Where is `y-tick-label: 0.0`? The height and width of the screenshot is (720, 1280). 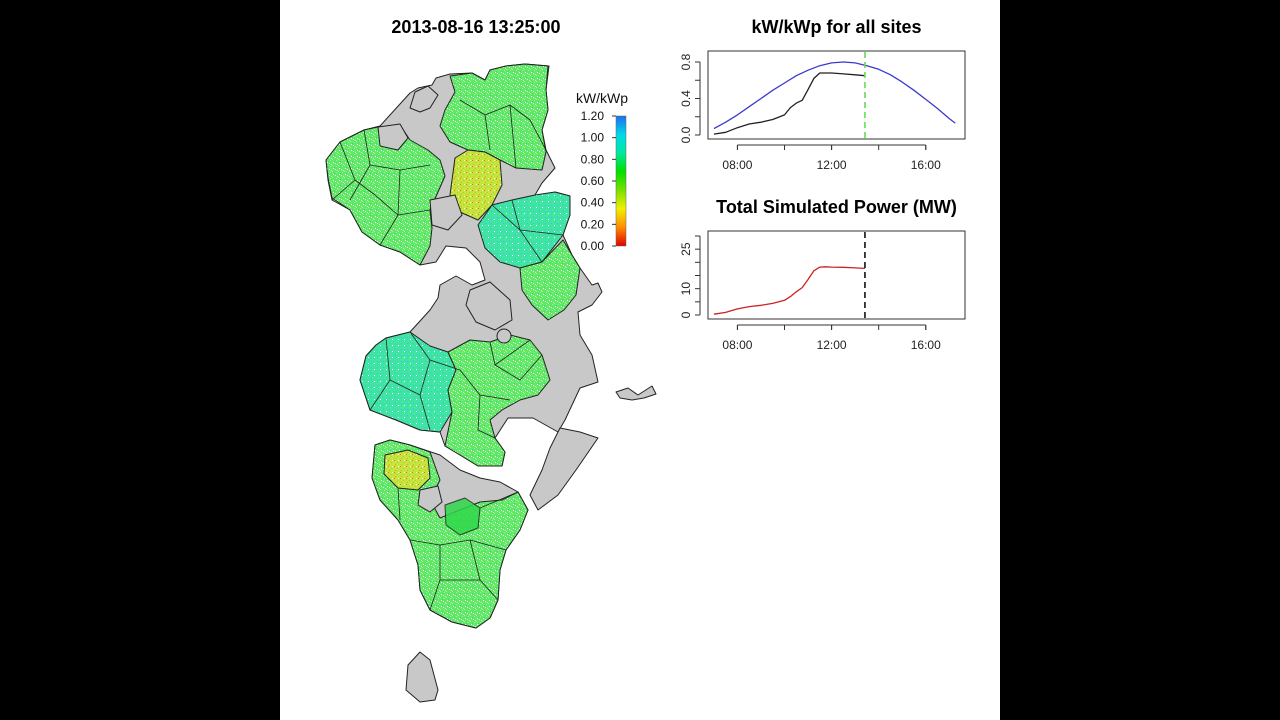 y-tick-label: 0.0 is located at coordinates (686, 134).